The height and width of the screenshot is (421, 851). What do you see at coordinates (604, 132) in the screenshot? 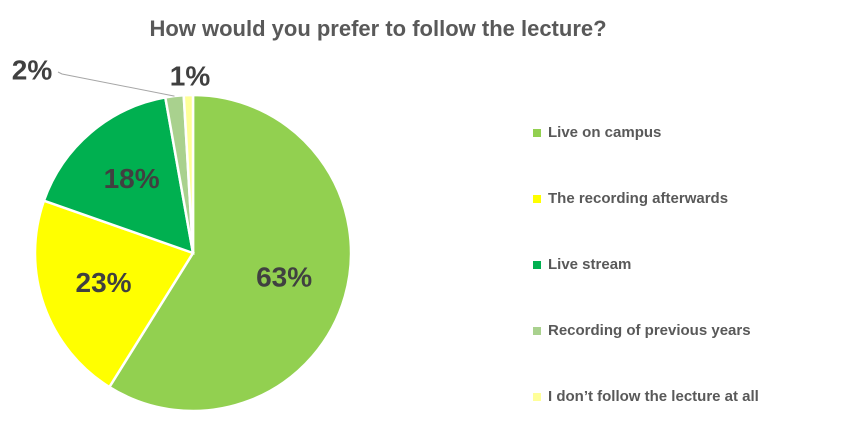
I see `legend-label: Live on campus` at bounding box center [604, 132].